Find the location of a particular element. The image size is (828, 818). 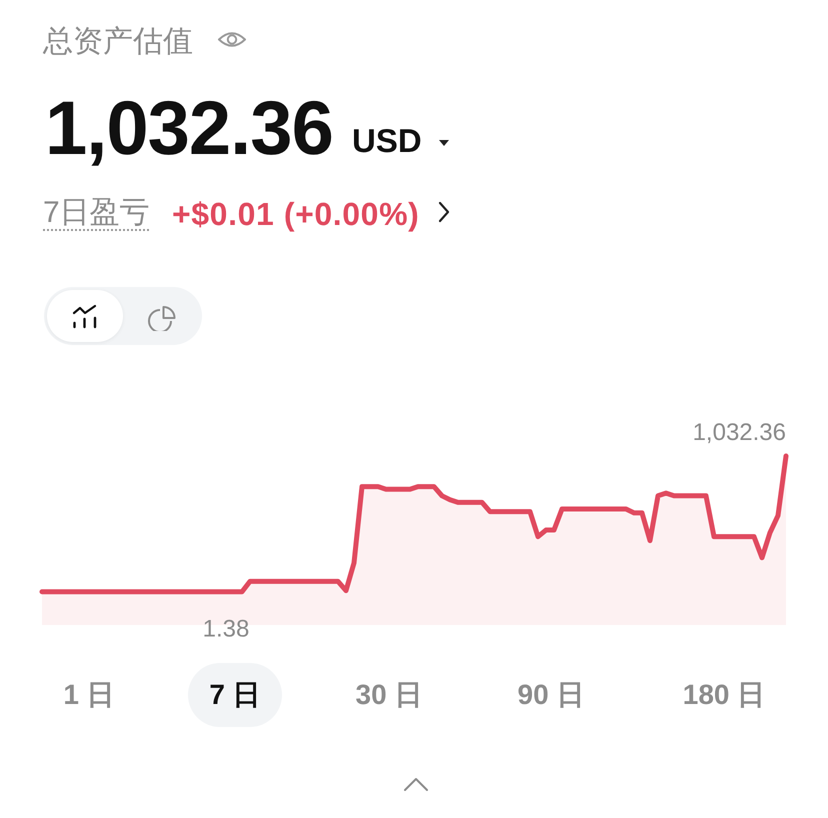

data-label: 1.38 is located at coordinates (226, 628).